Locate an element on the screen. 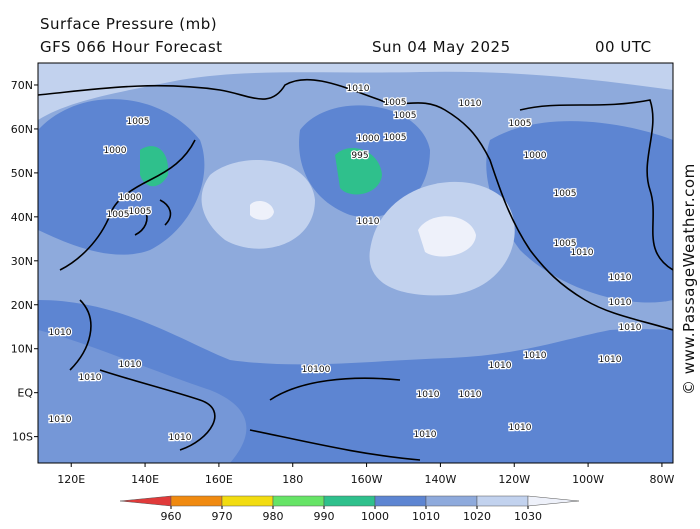 The width and height of the screenshot is (700, 529). colorbar-label: 1020 is located at coordinates (477, 516).